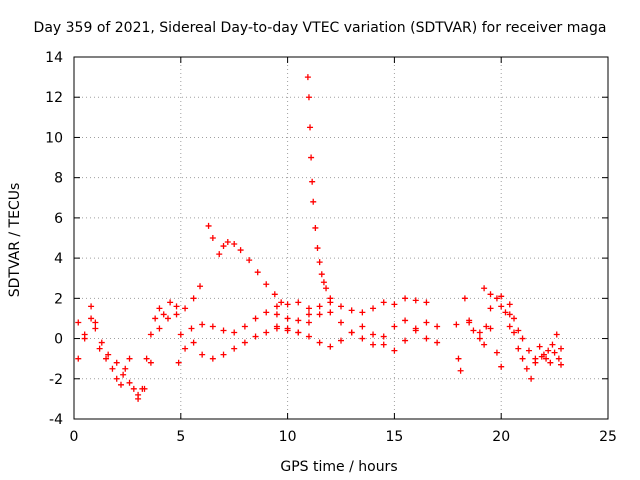 The width and height of the screenshot is (640, 480). I want to click on y-tick-label: 4, so click(58, 259).